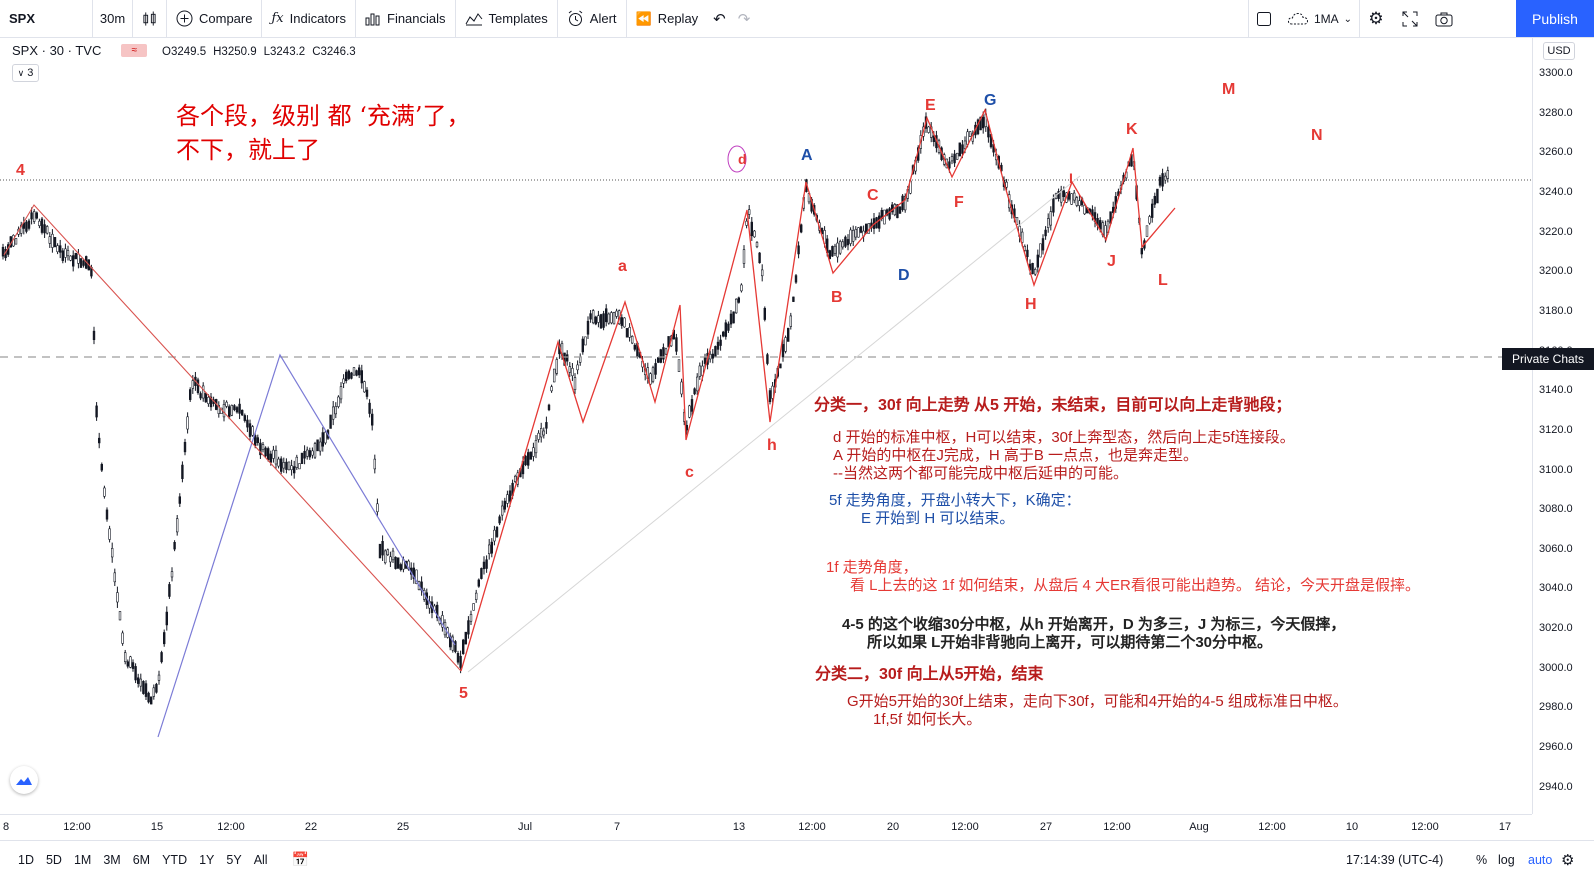  What do you see at coordinates (1555, 18) in the screenshot?
I see `publish-button: Publish` at bounding box center [1555, 18].